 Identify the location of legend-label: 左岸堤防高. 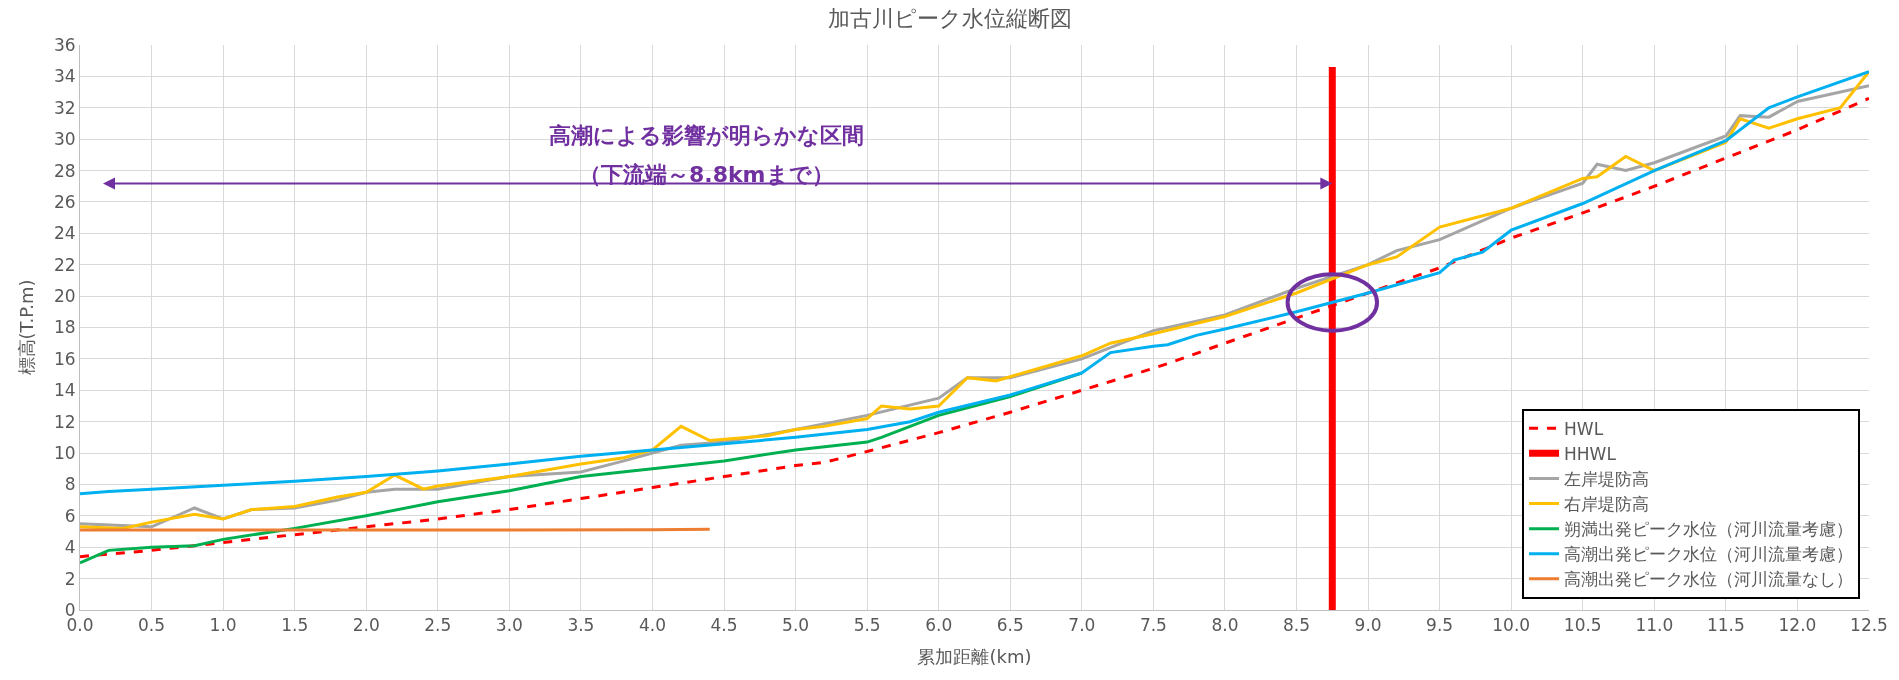
(1607, 479).